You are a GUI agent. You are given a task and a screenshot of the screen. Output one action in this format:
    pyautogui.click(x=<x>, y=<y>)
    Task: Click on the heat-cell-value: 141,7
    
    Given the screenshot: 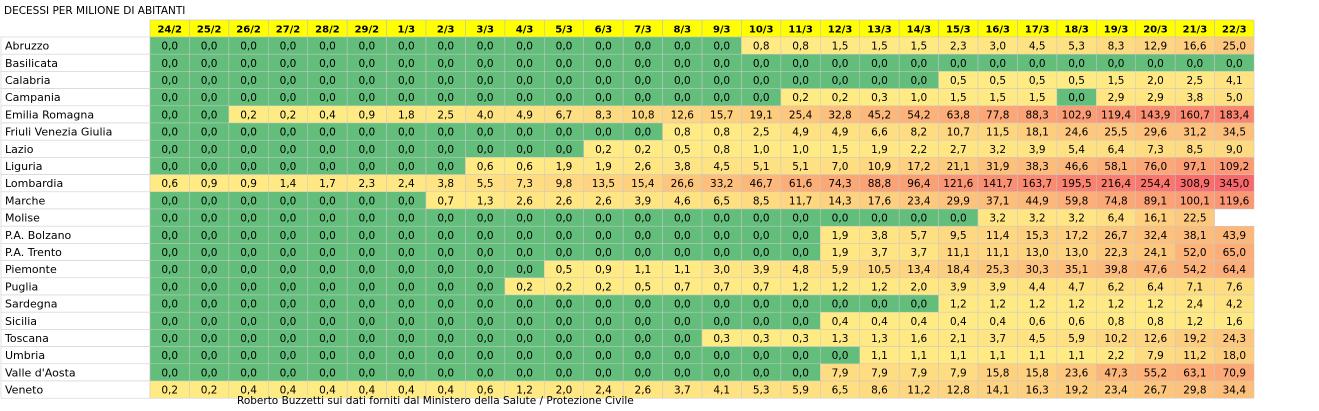 What is the action you would take?
    pyautogui.click(x=998, y=184)
    